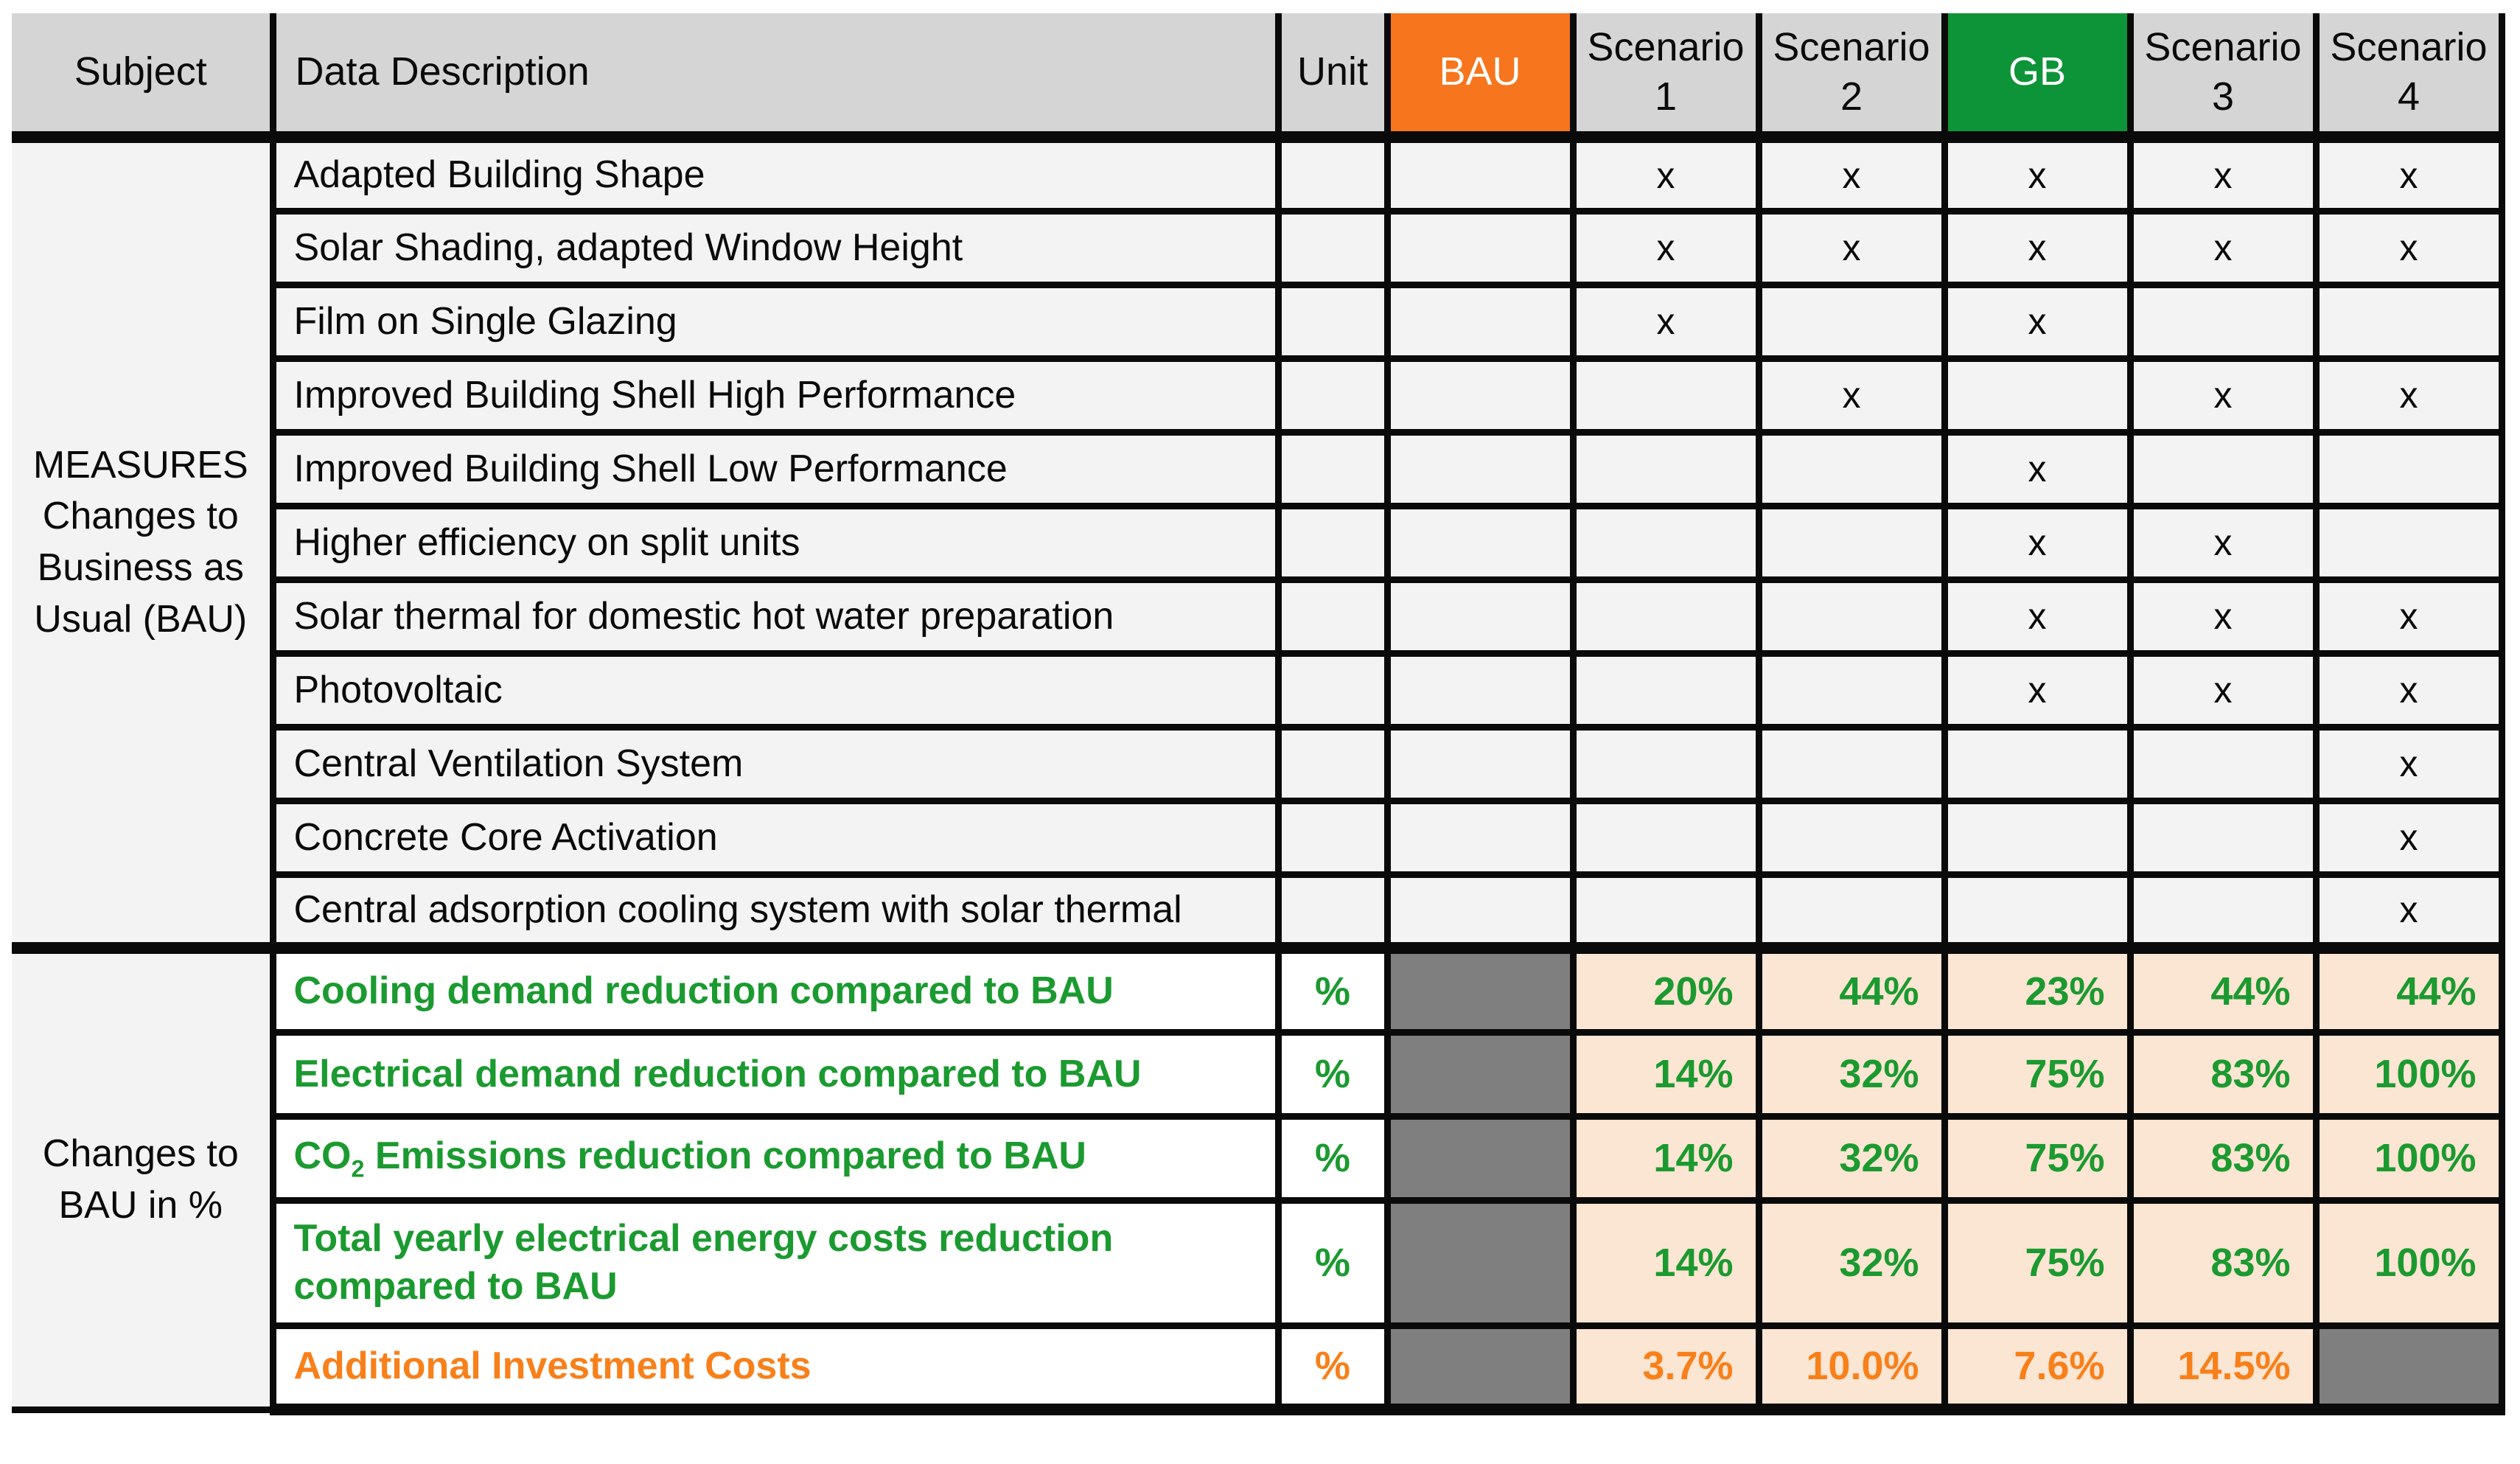 This screenshot has height=1464, width=2520. Describe the element at coordinates (775, 247) in the screenshot. I see `measure-description: Solar Shading, adapted Window Height` at that location.